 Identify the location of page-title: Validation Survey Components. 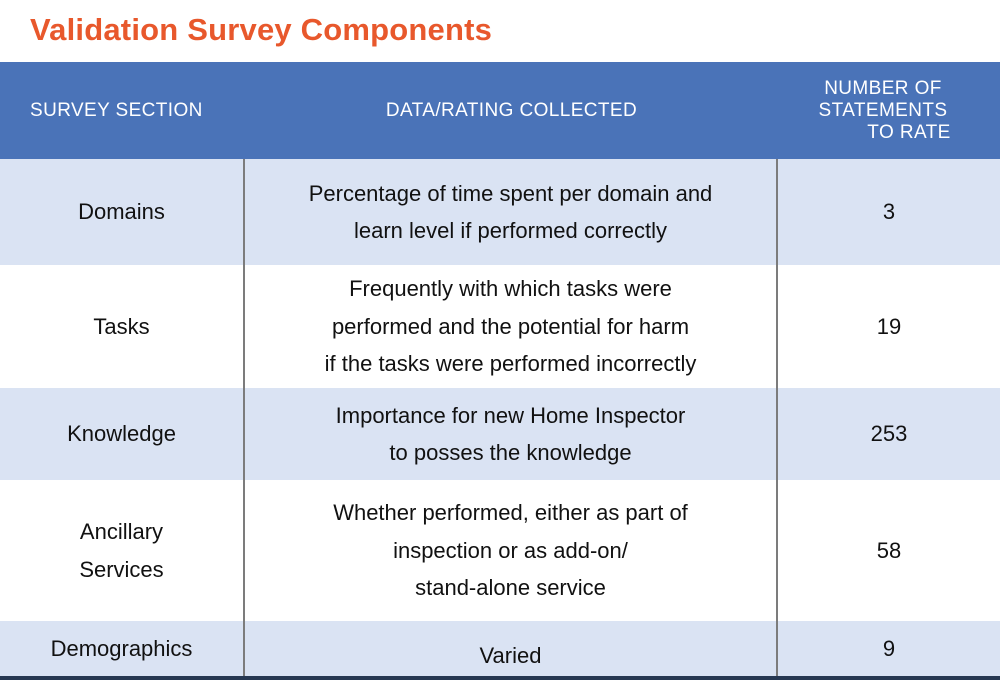
(261, 29).